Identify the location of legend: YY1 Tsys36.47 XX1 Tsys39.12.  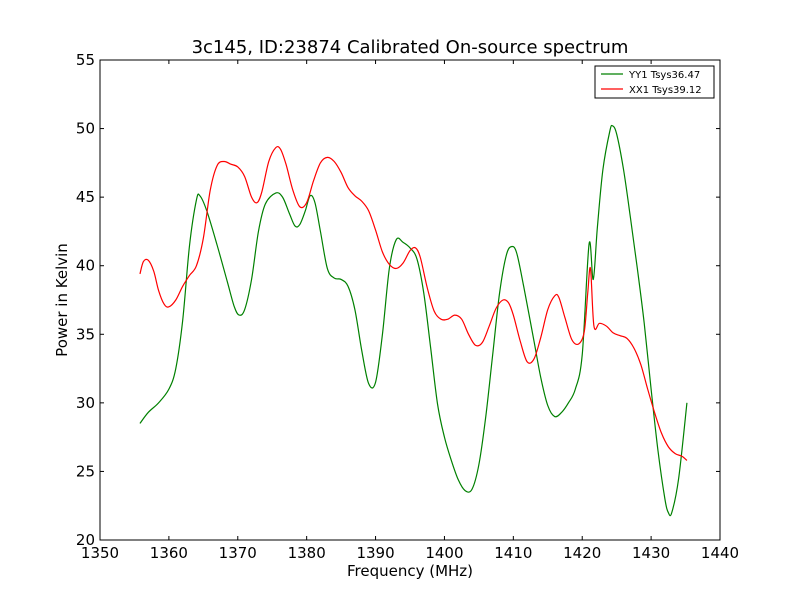
(654, 82).